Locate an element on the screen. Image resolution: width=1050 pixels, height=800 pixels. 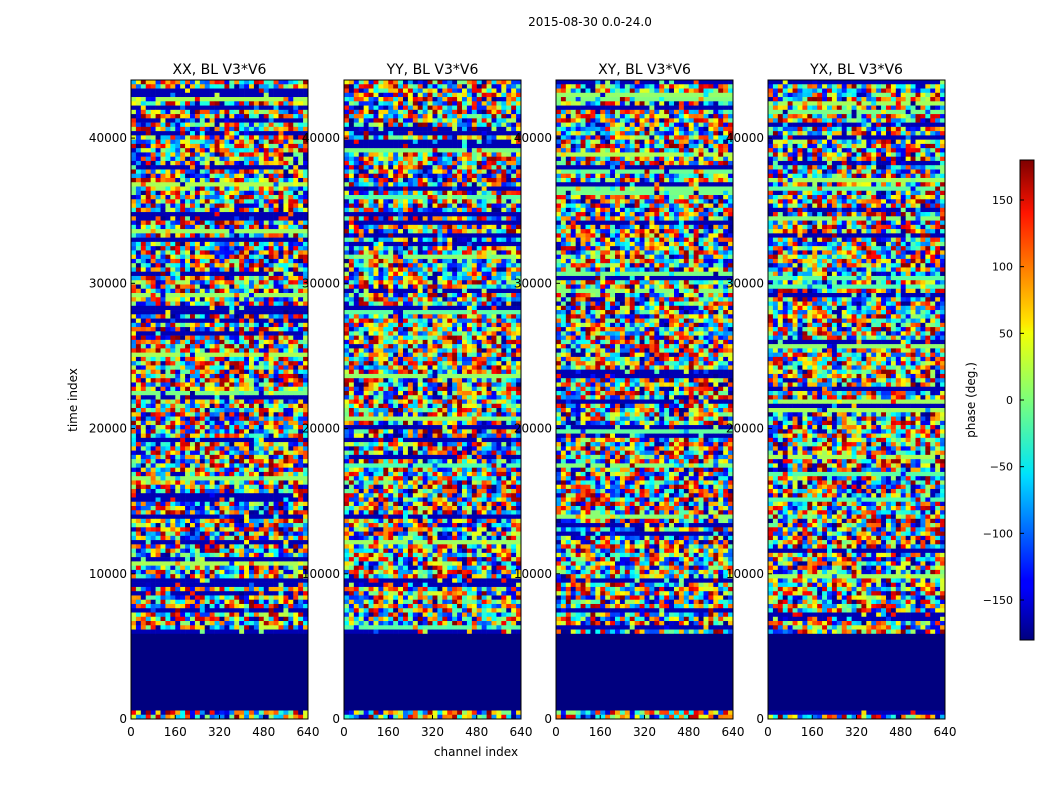
colorbar-tick-label: −100 is located at coordinates (998, 533).